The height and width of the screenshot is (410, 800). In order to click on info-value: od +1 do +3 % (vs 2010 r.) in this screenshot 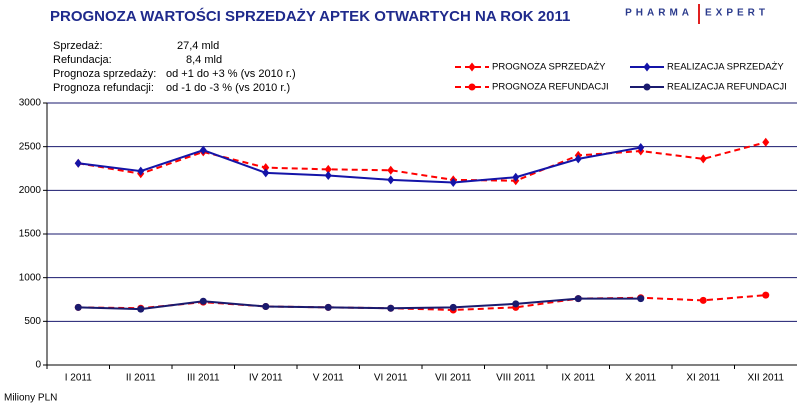, I will do `click(231, 74)`.